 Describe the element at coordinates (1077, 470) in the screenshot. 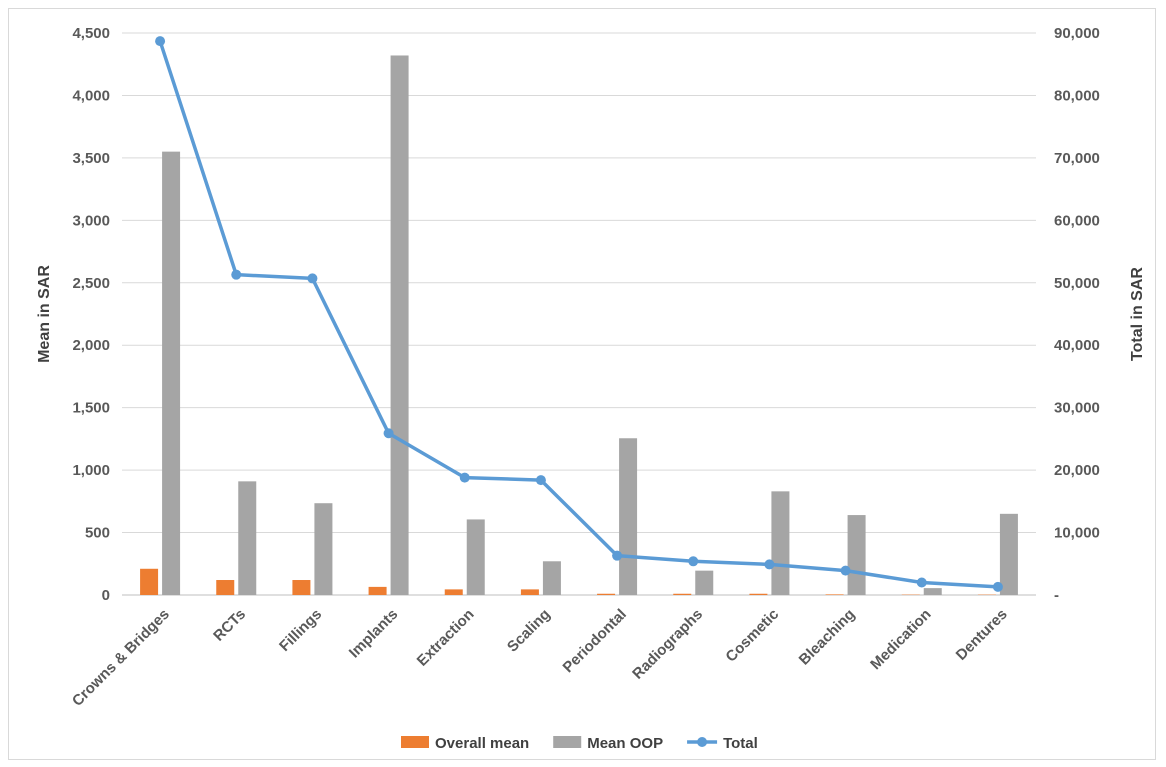

I see `y2-tick-label: 20,000` at that location.